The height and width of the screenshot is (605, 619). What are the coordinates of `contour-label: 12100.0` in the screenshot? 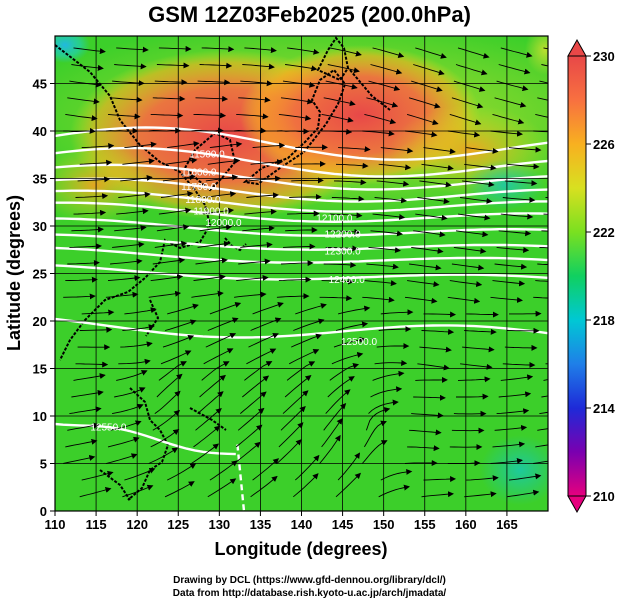 It's located at (334, 218).